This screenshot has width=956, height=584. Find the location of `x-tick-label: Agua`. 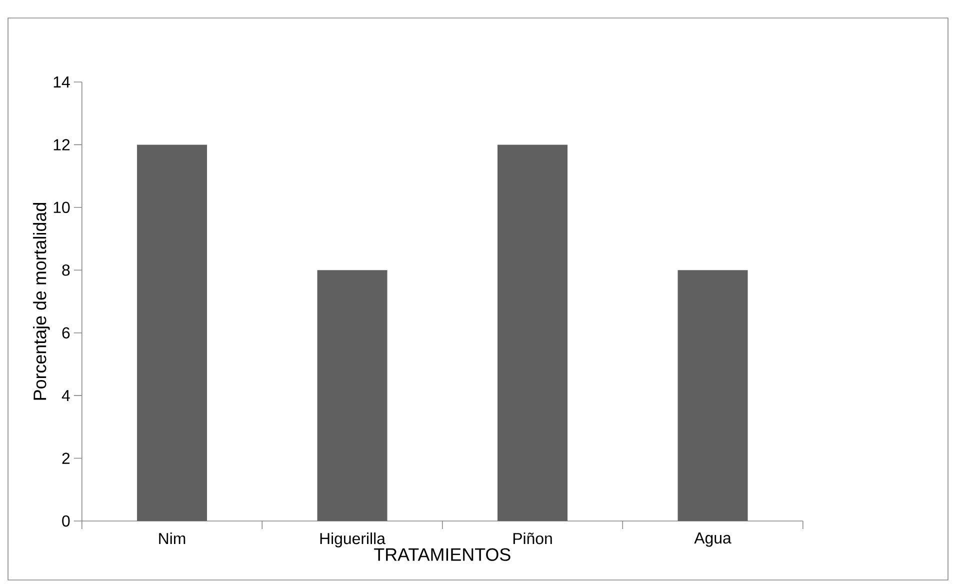

x-tick-label: Agua is located at coordinates (713, 539).